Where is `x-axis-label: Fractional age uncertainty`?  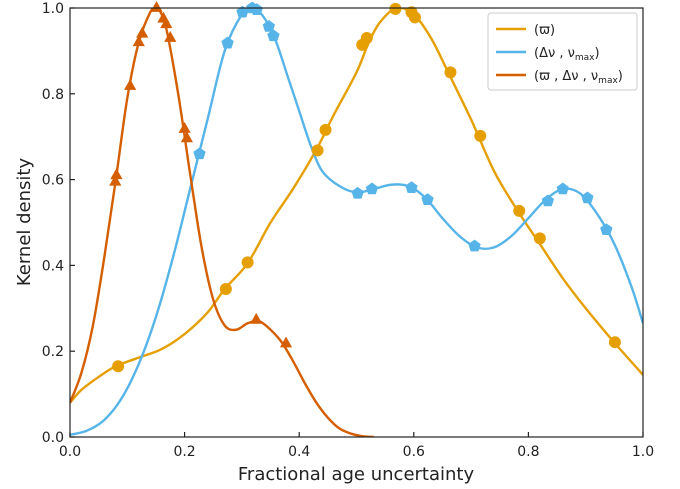 x-axis-label: Fractional age uncertainty is located at coordinates (356, 474).